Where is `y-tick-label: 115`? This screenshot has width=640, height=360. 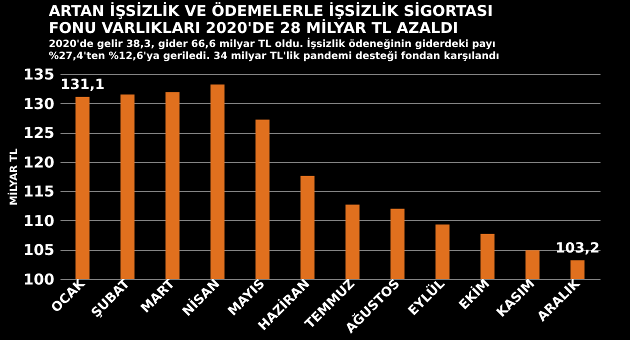
y-tick-label: 115 is located at coordinates (38, 191).